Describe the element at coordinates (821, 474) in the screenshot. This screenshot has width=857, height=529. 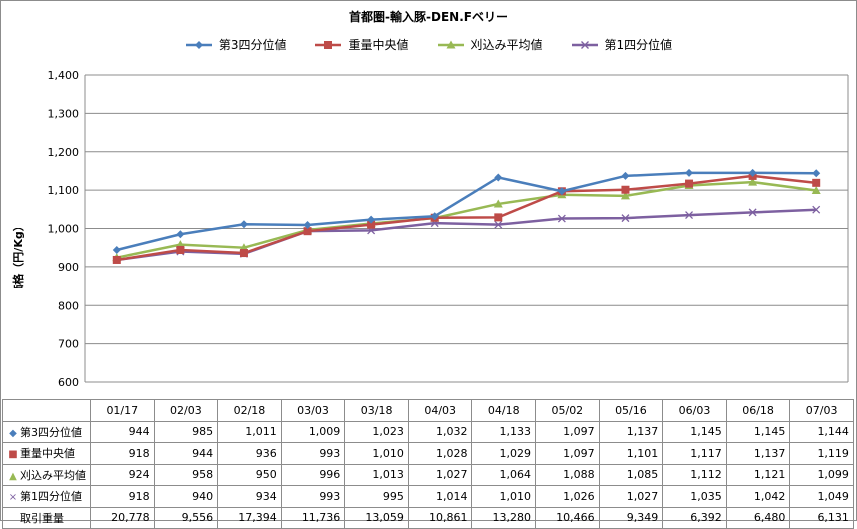
I see `table-cell: 1,099` at that location.